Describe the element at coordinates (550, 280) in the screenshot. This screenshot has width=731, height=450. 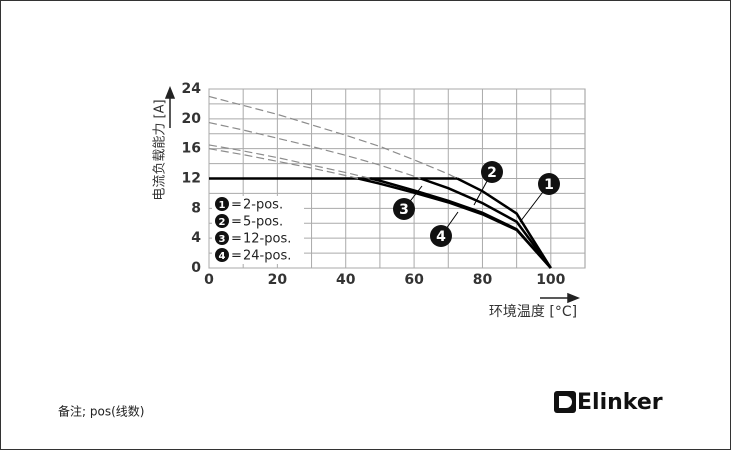
I see `x-tick-label: 100` at that location.